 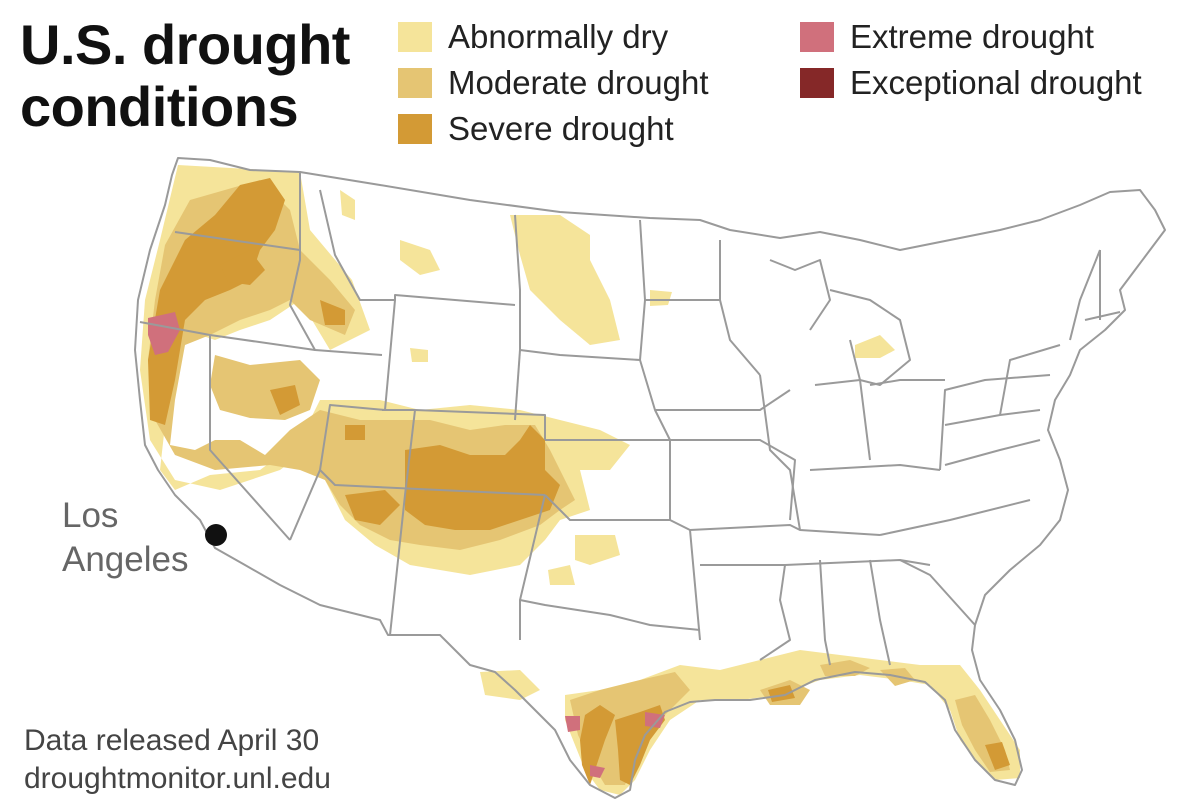 I want to click on map-title: U.S. drought conditions, so click(x=185, y=76).